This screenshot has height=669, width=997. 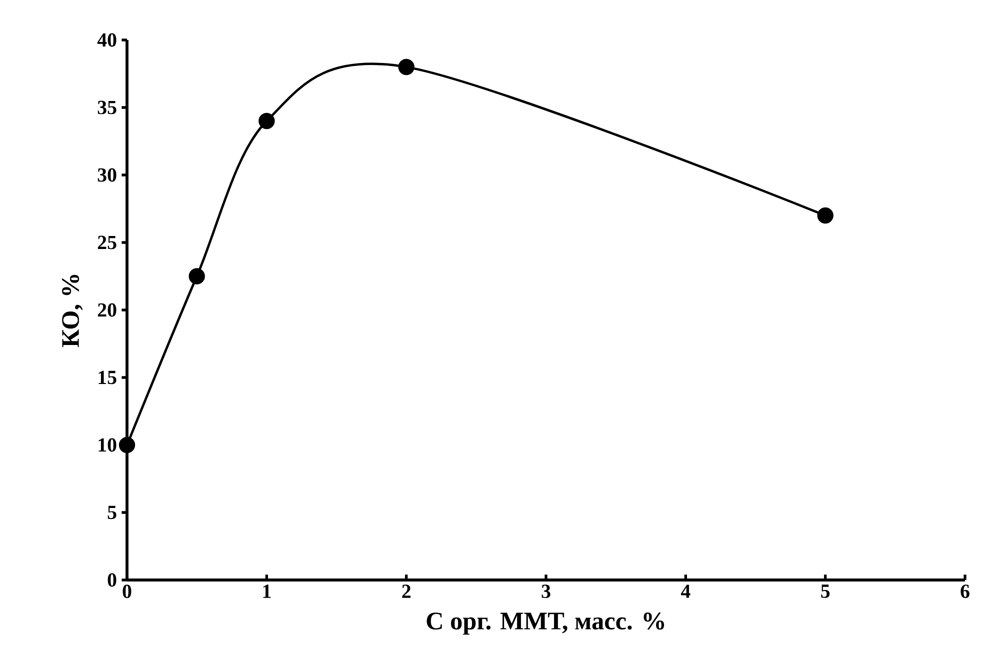 What do you see at coordinates (106, 40) in the screenshot?
I see `y-tick-label: 40` at bounding box center [106, 40].